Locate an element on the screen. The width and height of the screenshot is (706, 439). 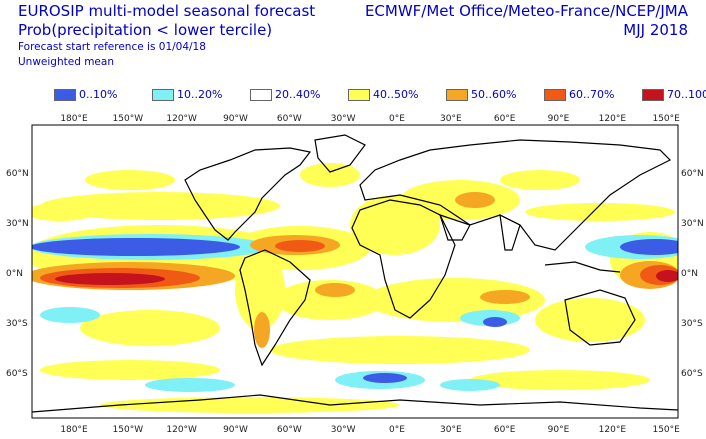
longitude-label-top: 30°W is located at coordinates (343, 119).